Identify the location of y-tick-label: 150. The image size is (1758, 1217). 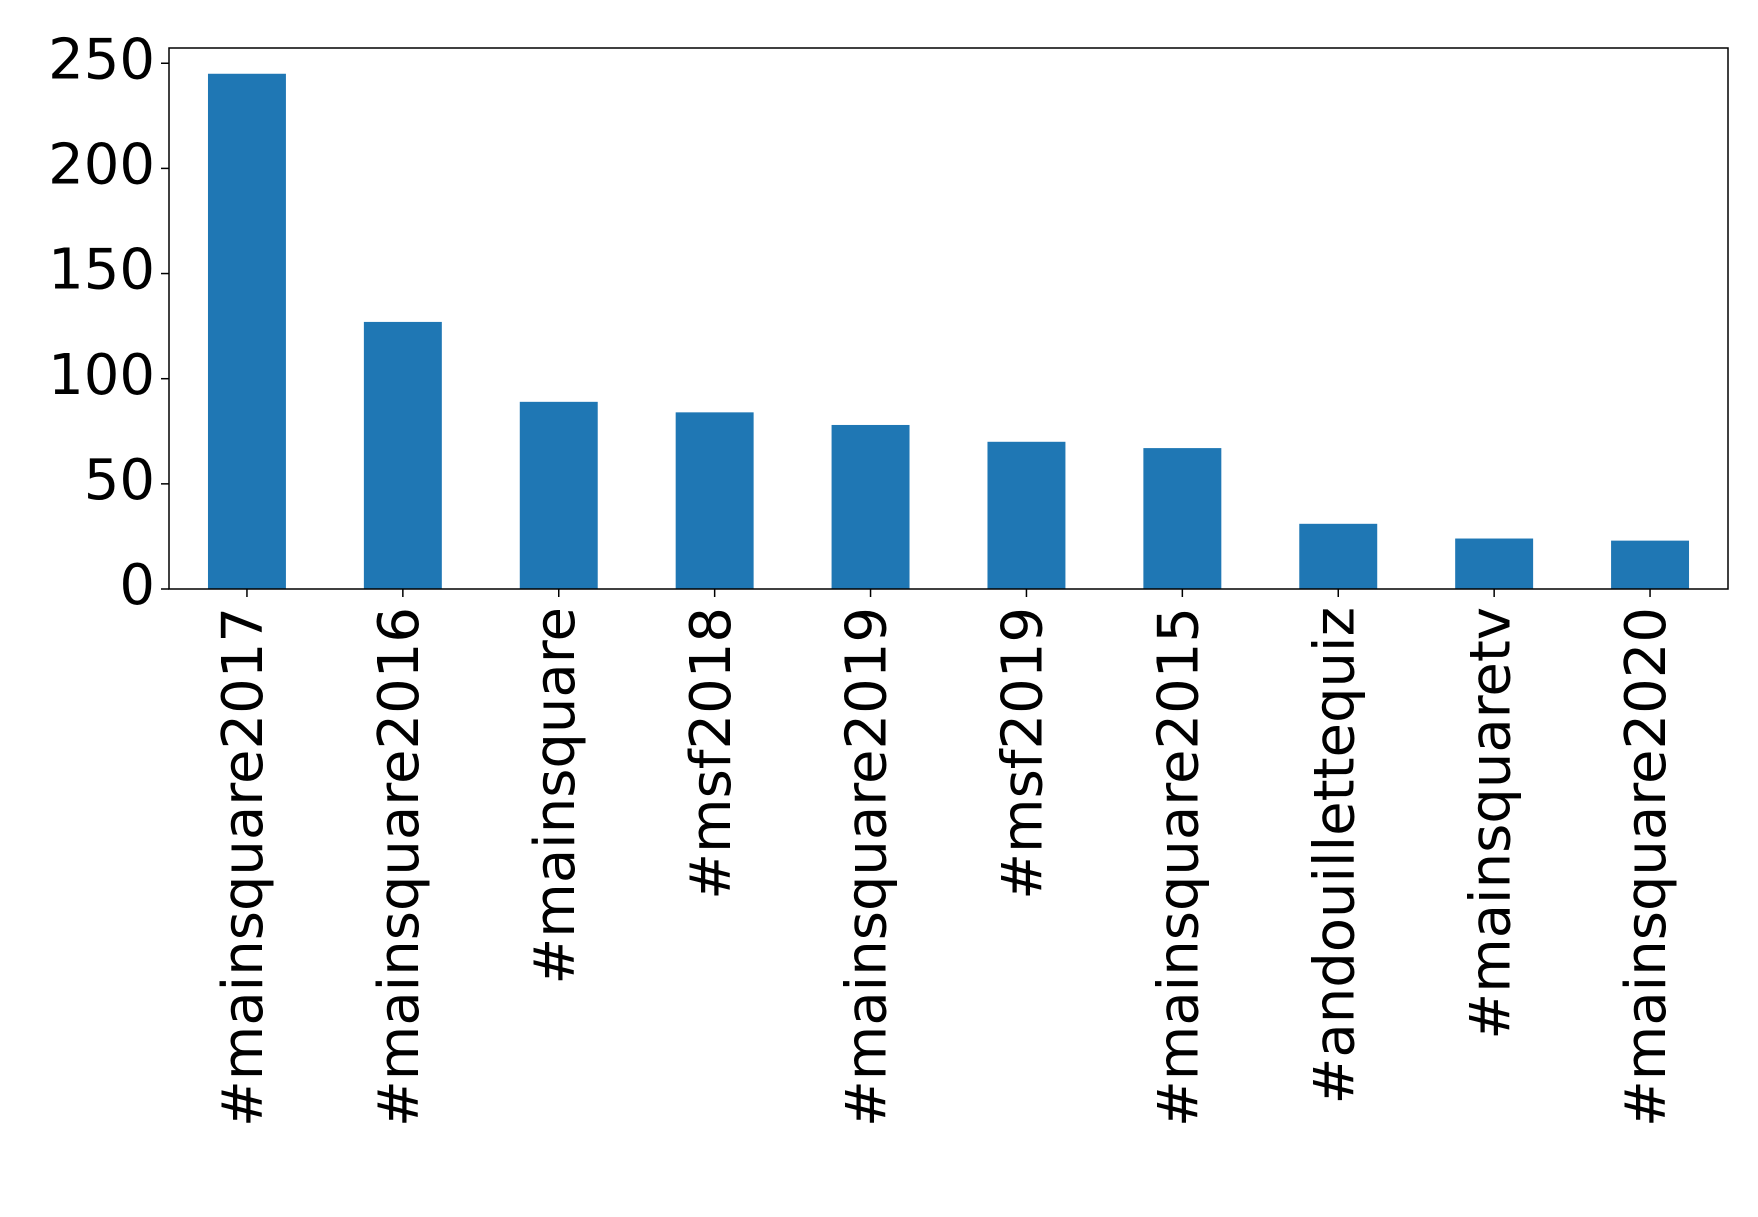
(101, 270).